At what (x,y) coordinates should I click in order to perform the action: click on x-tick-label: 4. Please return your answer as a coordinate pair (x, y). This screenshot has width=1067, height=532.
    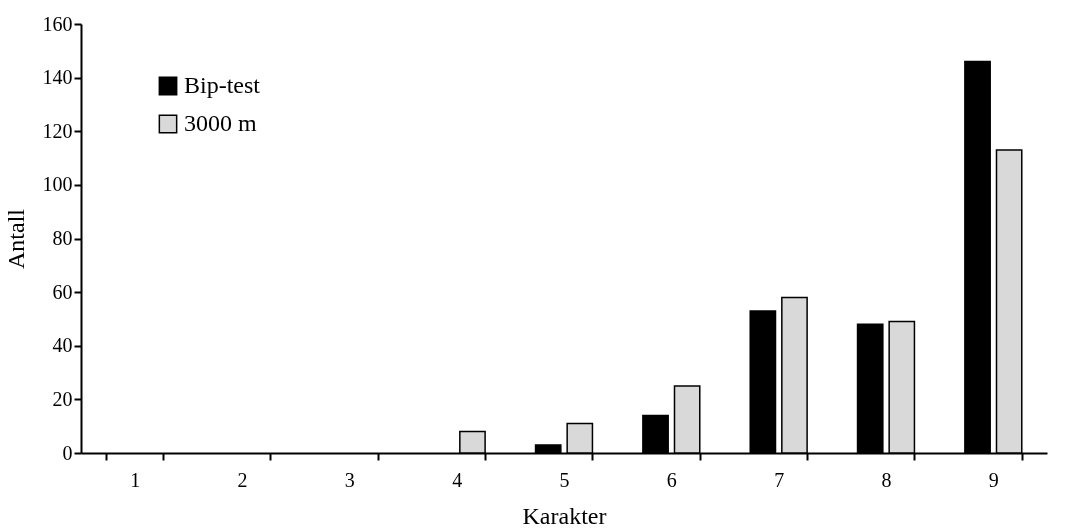
    Looking at the image, I should click on (457, 479).